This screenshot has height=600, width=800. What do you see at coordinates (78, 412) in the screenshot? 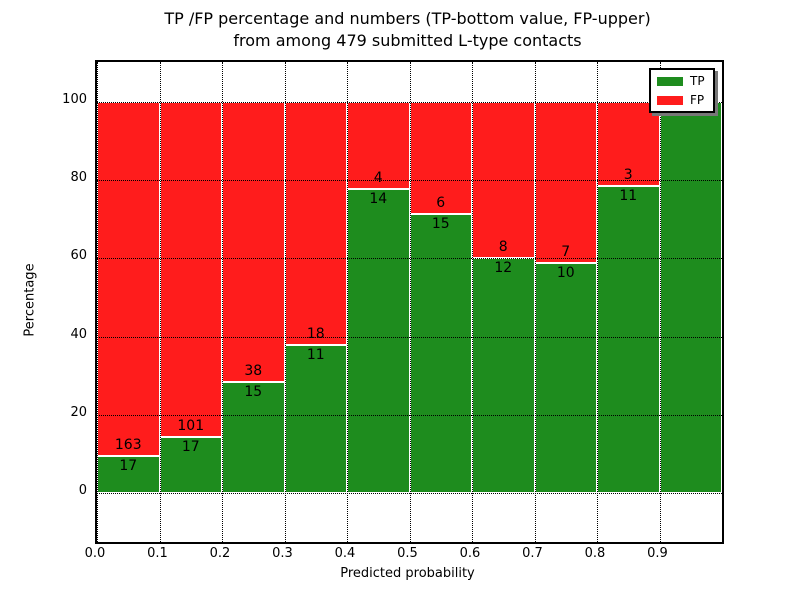
I see `y-tick-label: 20` at bounding box center [78, 412].